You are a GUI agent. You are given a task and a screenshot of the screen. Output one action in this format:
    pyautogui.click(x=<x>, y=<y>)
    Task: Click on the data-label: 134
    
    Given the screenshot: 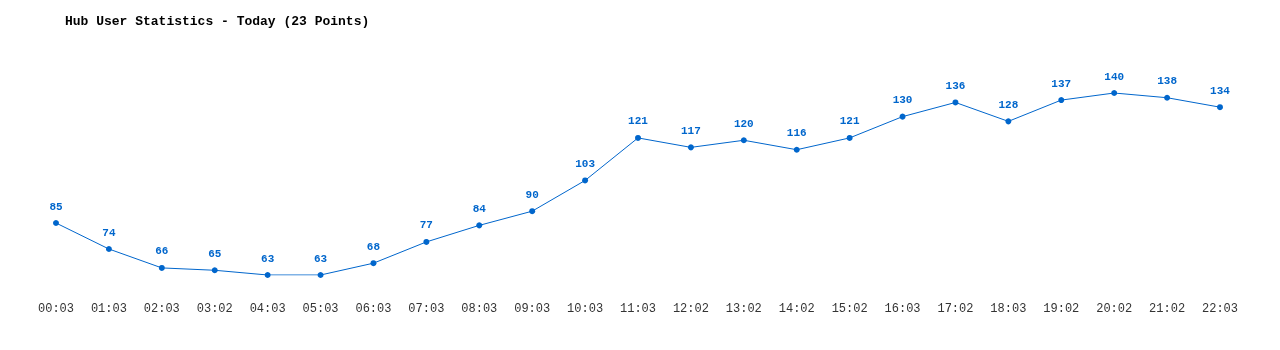 What is the action you would take?
    pyautogui.click(x=1220, y=90)
    